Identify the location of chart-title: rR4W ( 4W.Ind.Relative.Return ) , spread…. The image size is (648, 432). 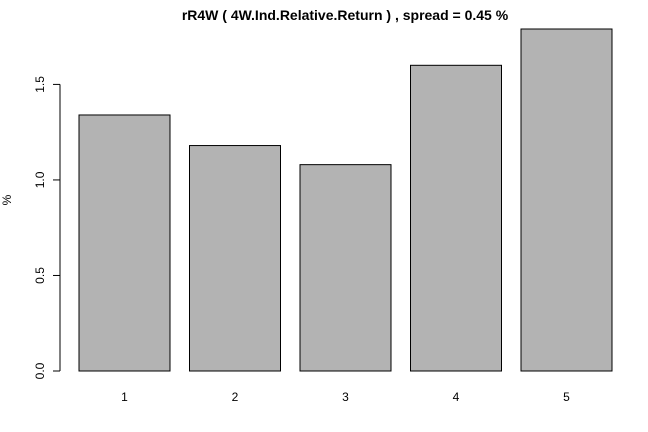
(345, 15).